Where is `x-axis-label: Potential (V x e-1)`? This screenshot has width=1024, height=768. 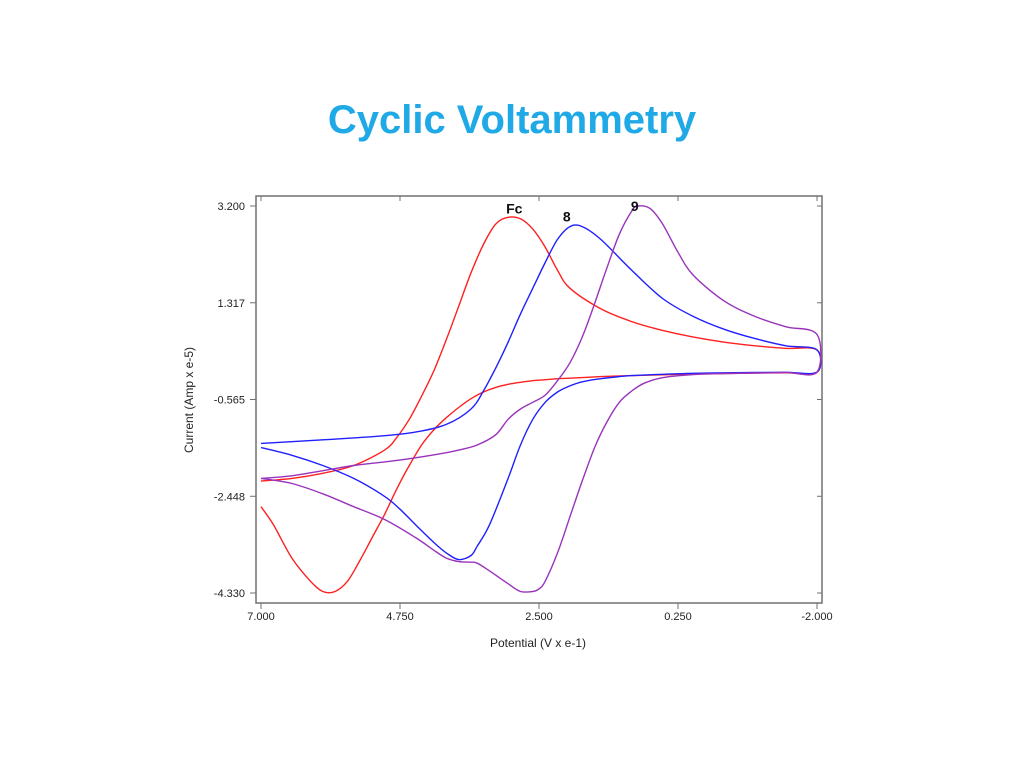 x-axis-label: Potential (V x e-1) is located at coordinates (538, 643).